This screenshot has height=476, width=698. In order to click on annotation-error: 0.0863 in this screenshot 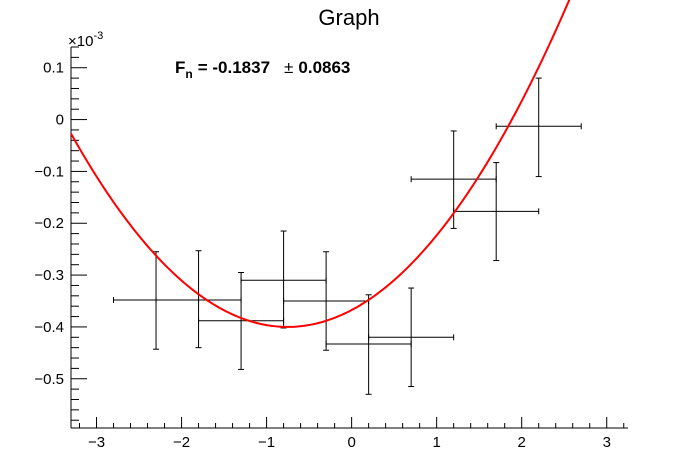, I will do `click(324, 67)`.